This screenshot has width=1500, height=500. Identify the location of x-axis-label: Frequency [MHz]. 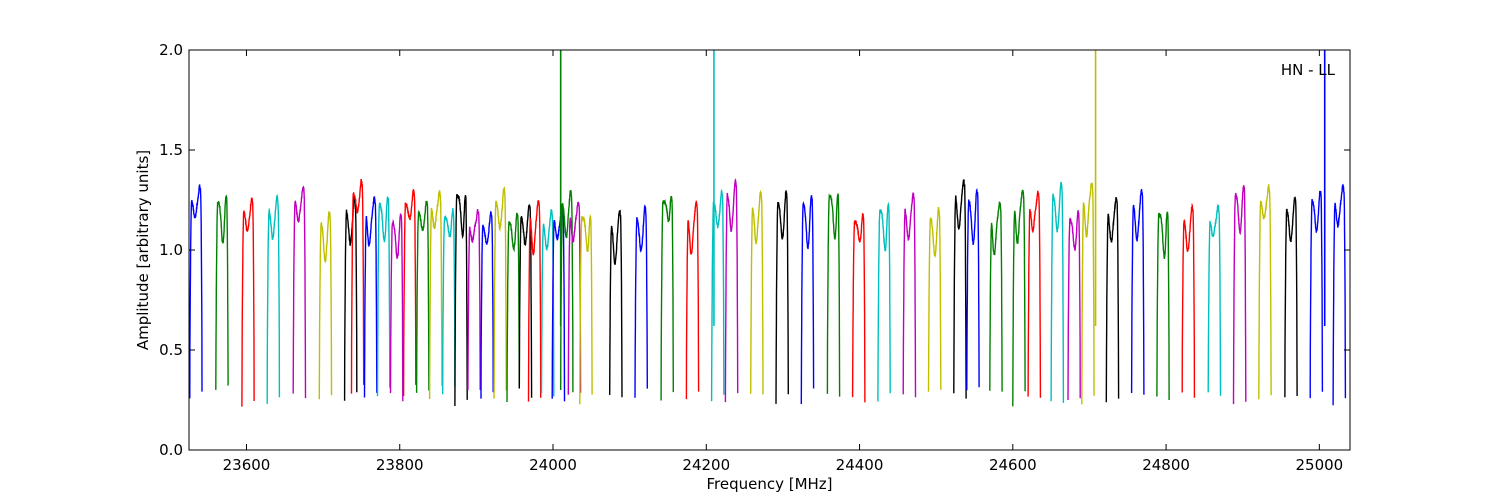
(769, 484).